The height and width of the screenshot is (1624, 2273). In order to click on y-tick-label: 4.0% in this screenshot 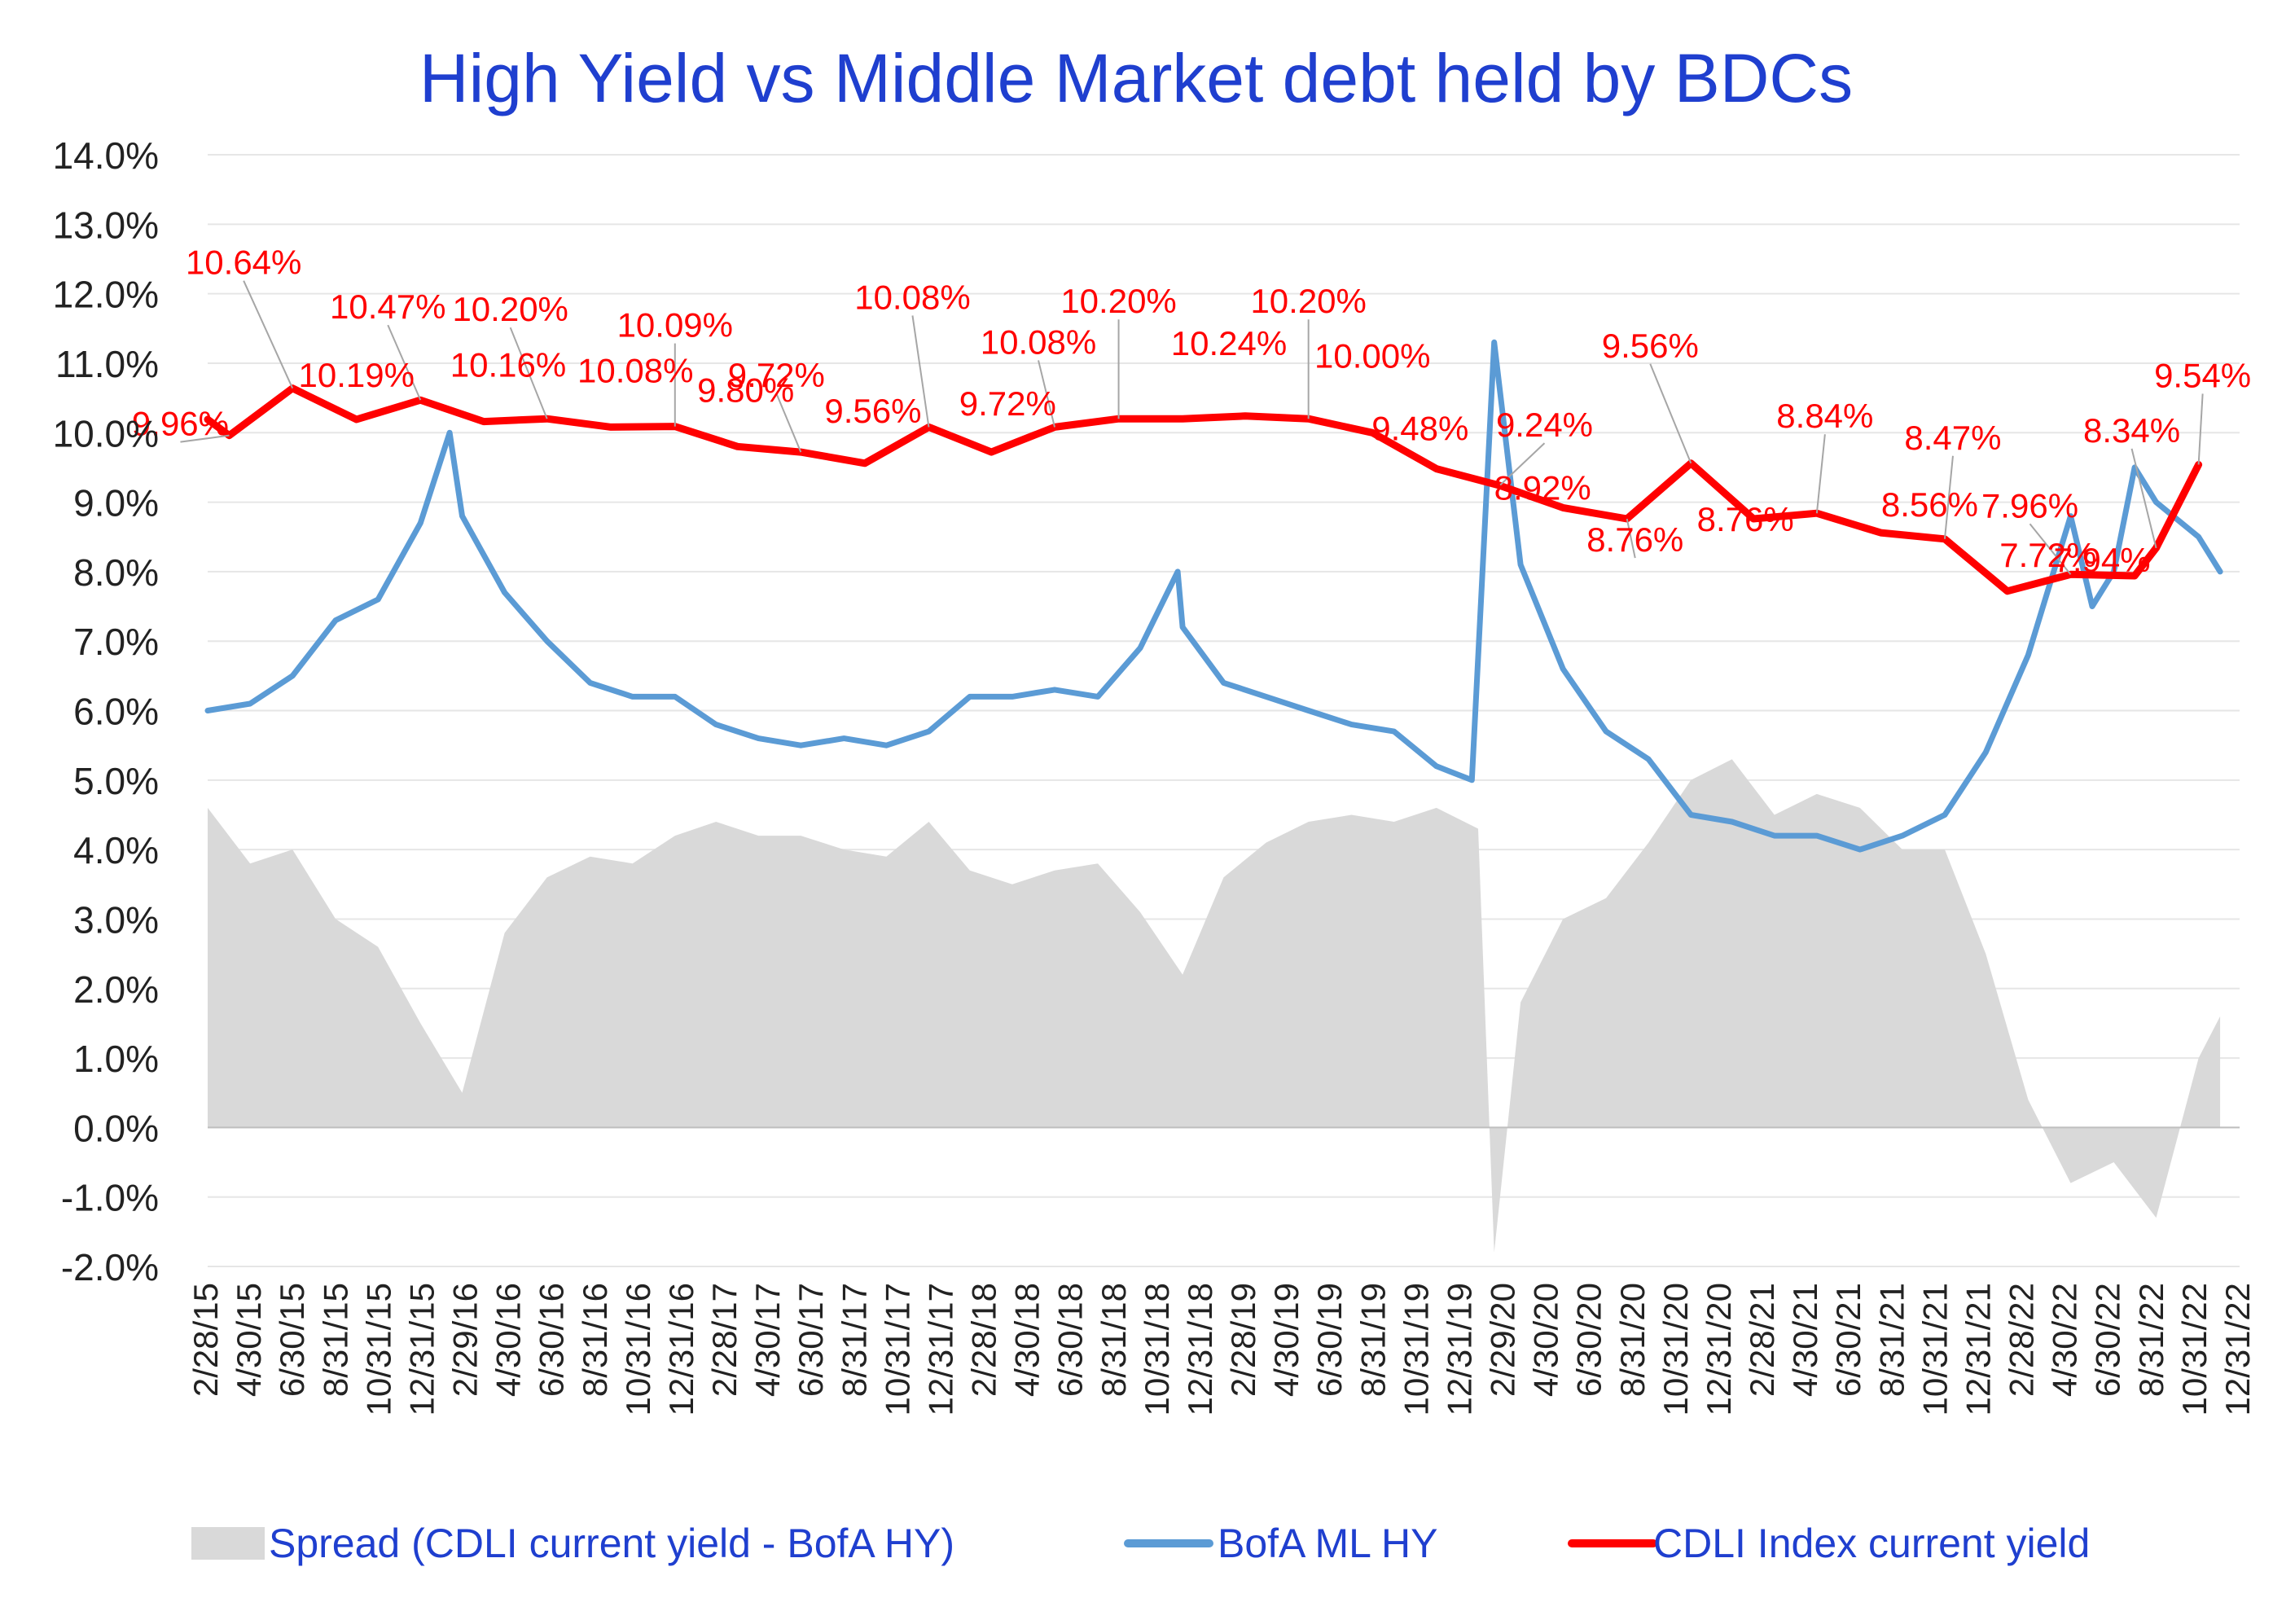, I will do `click(116, 850)`.